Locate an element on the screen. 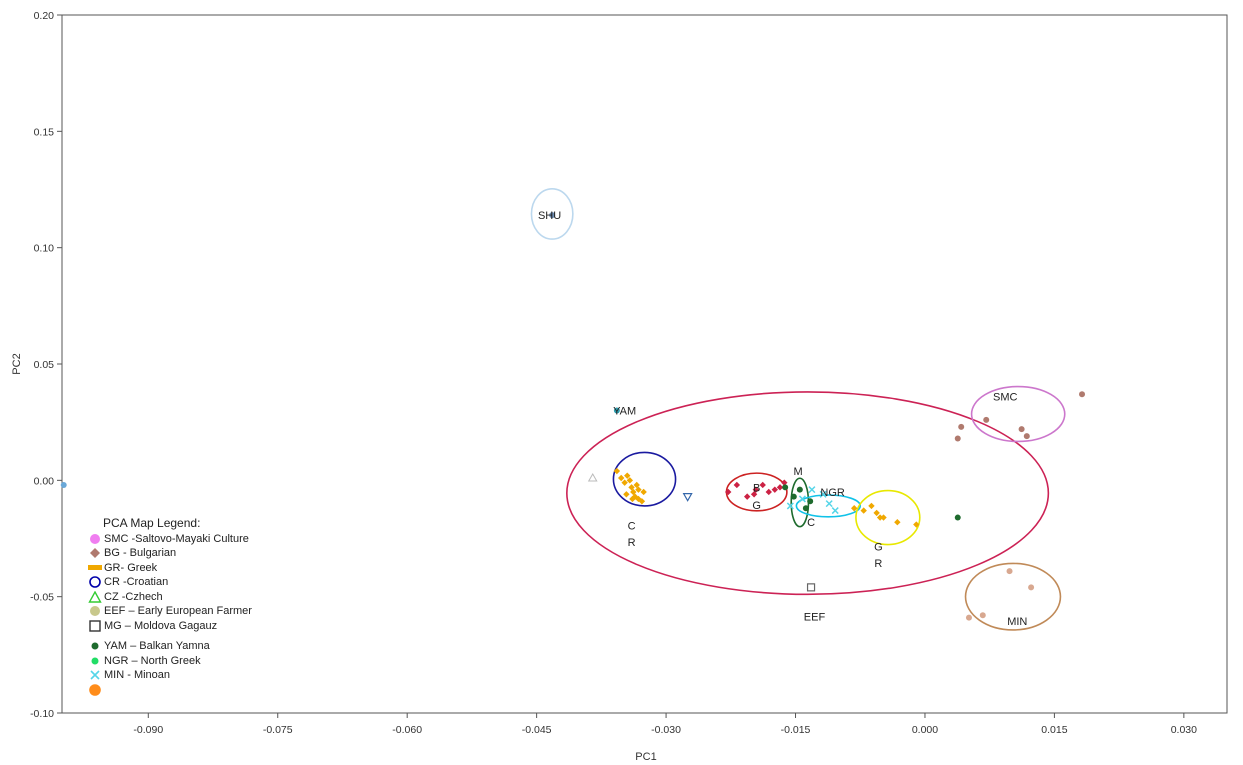 This screenshot has height=765, width=1243. group-label: M is located at coordinates (798, 472).